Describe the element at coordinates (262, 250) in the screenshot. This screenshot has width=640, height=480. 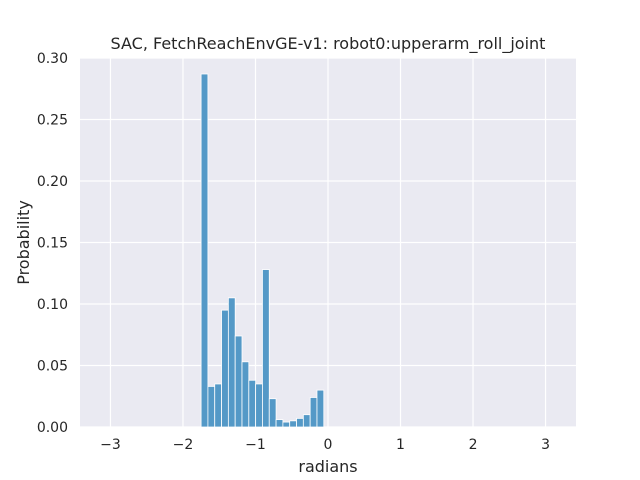
I see `histogram-bars` at that location.